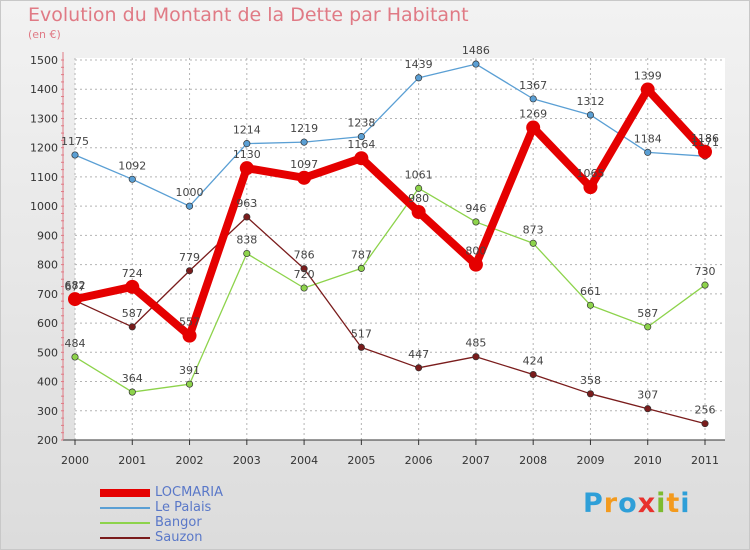  What do you see at coordinates (44, 206) in the screenshot?
I see `y-tick-label: 1000` at bounding box center [44, 206].